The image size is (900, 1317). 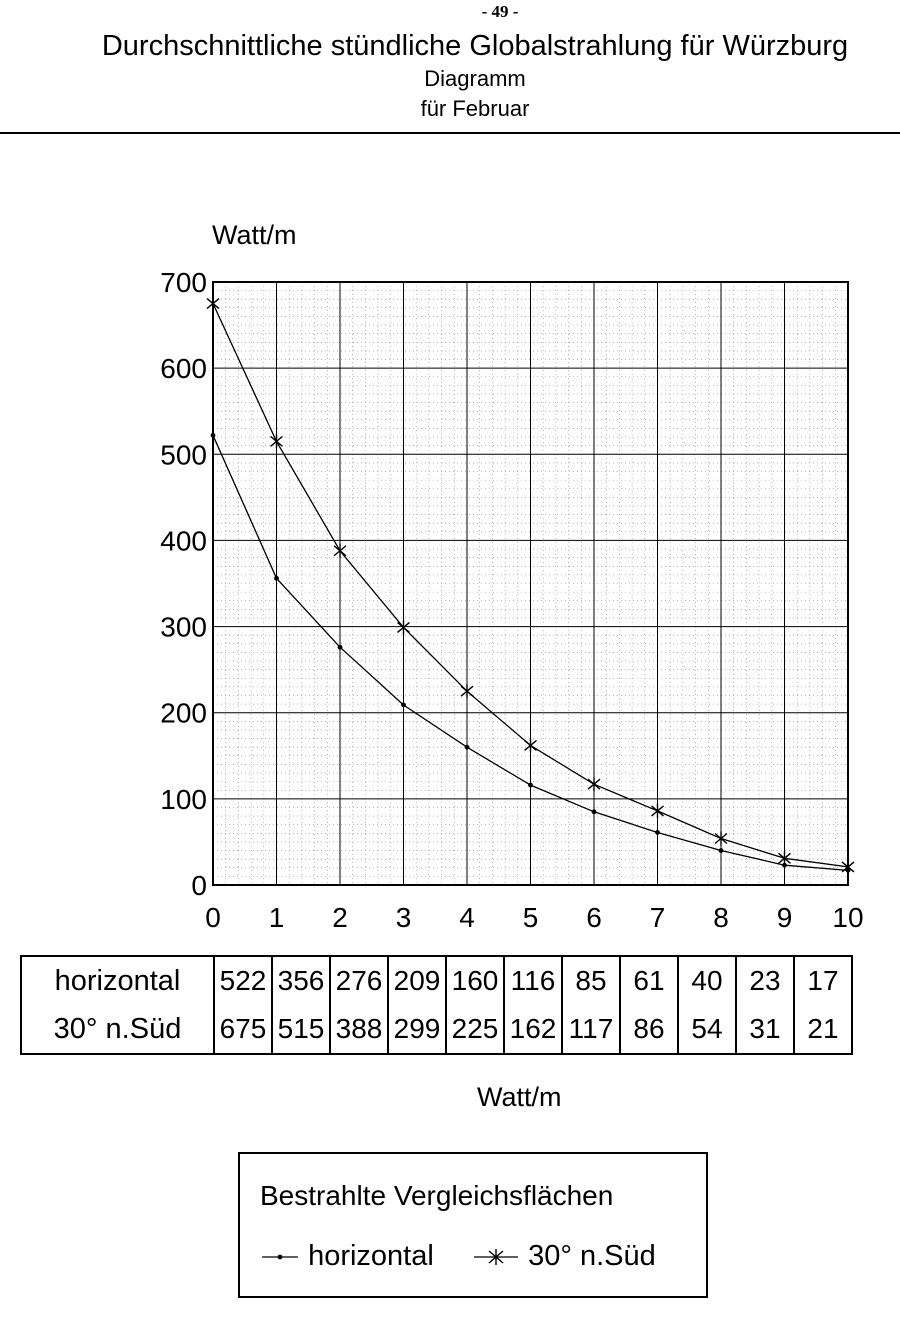 What do you see at coordinates (785, 917) in the screenshot?
I see `x-tick-label: 9` at bounding box center [785, 917].